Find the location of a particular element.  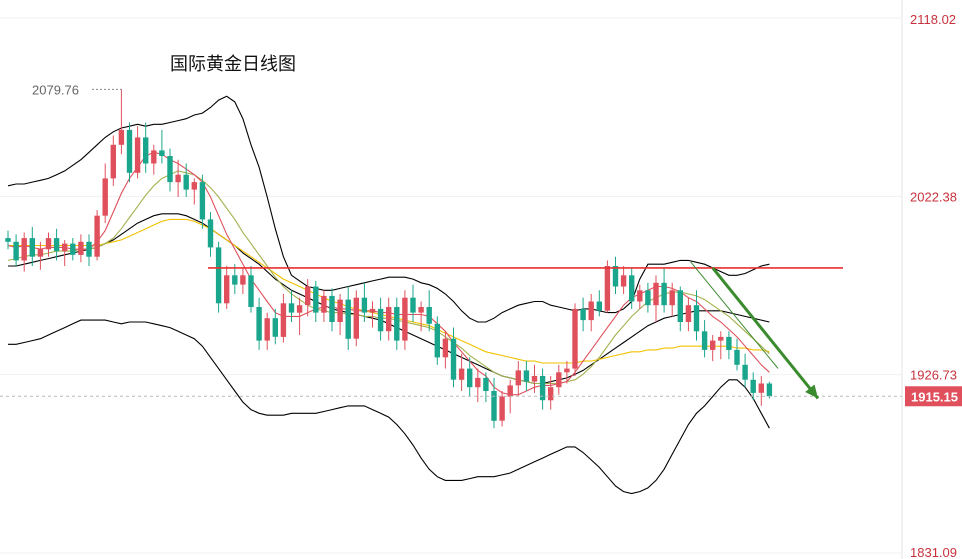

last-price-badge is located at coordinates (933, 396).